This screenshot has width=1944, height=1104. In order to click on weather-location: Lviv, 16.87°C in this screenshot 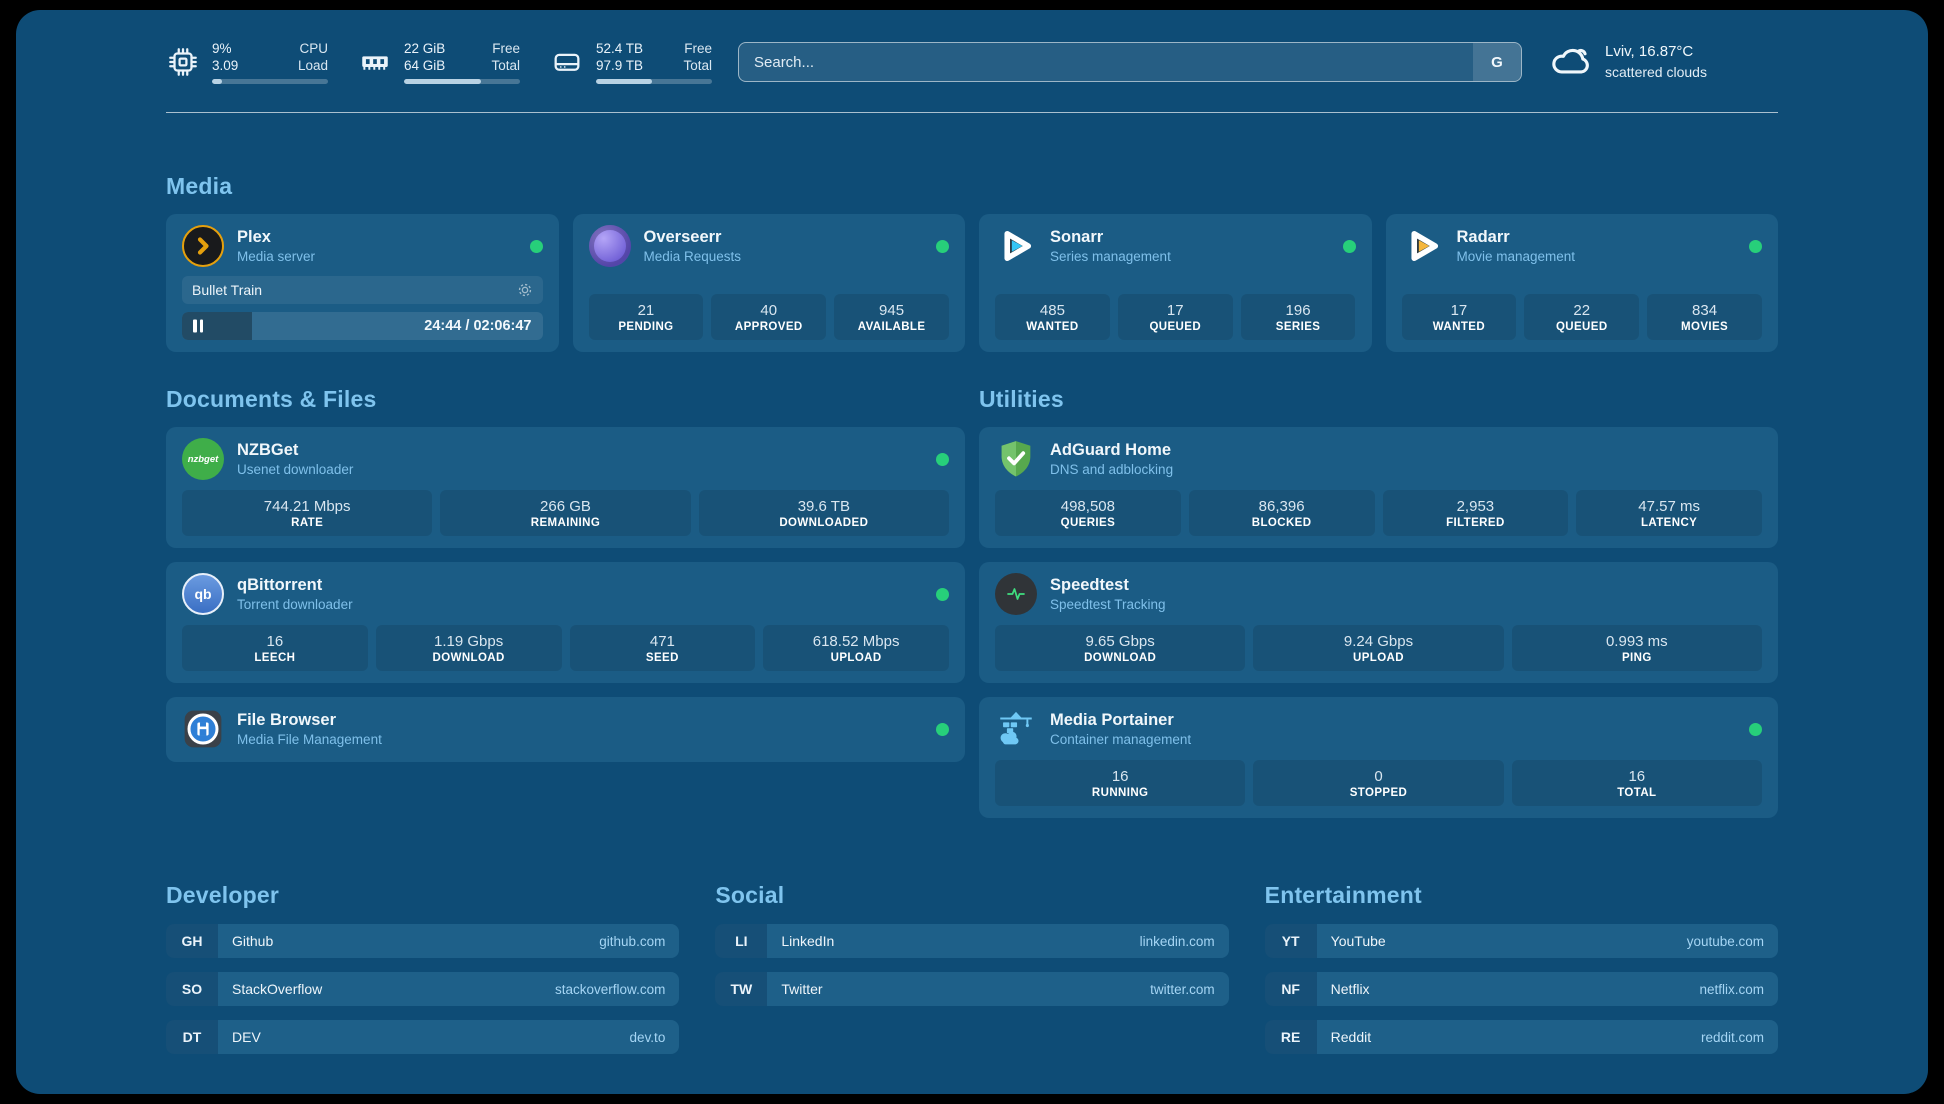, I will do `click(1649, 52)`.